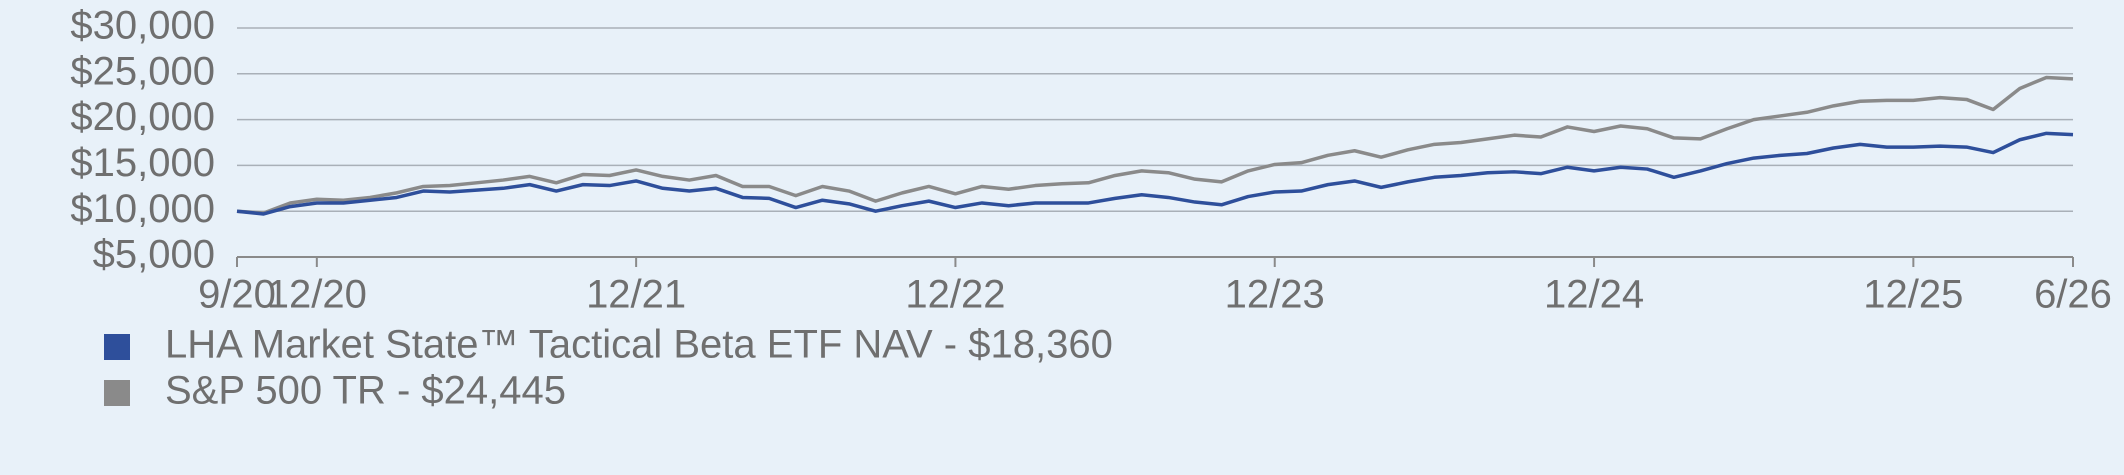  Describe the element at coordinates (1275, 295) in the screenshot. I see `x-tick-label: 12/23` at that location.